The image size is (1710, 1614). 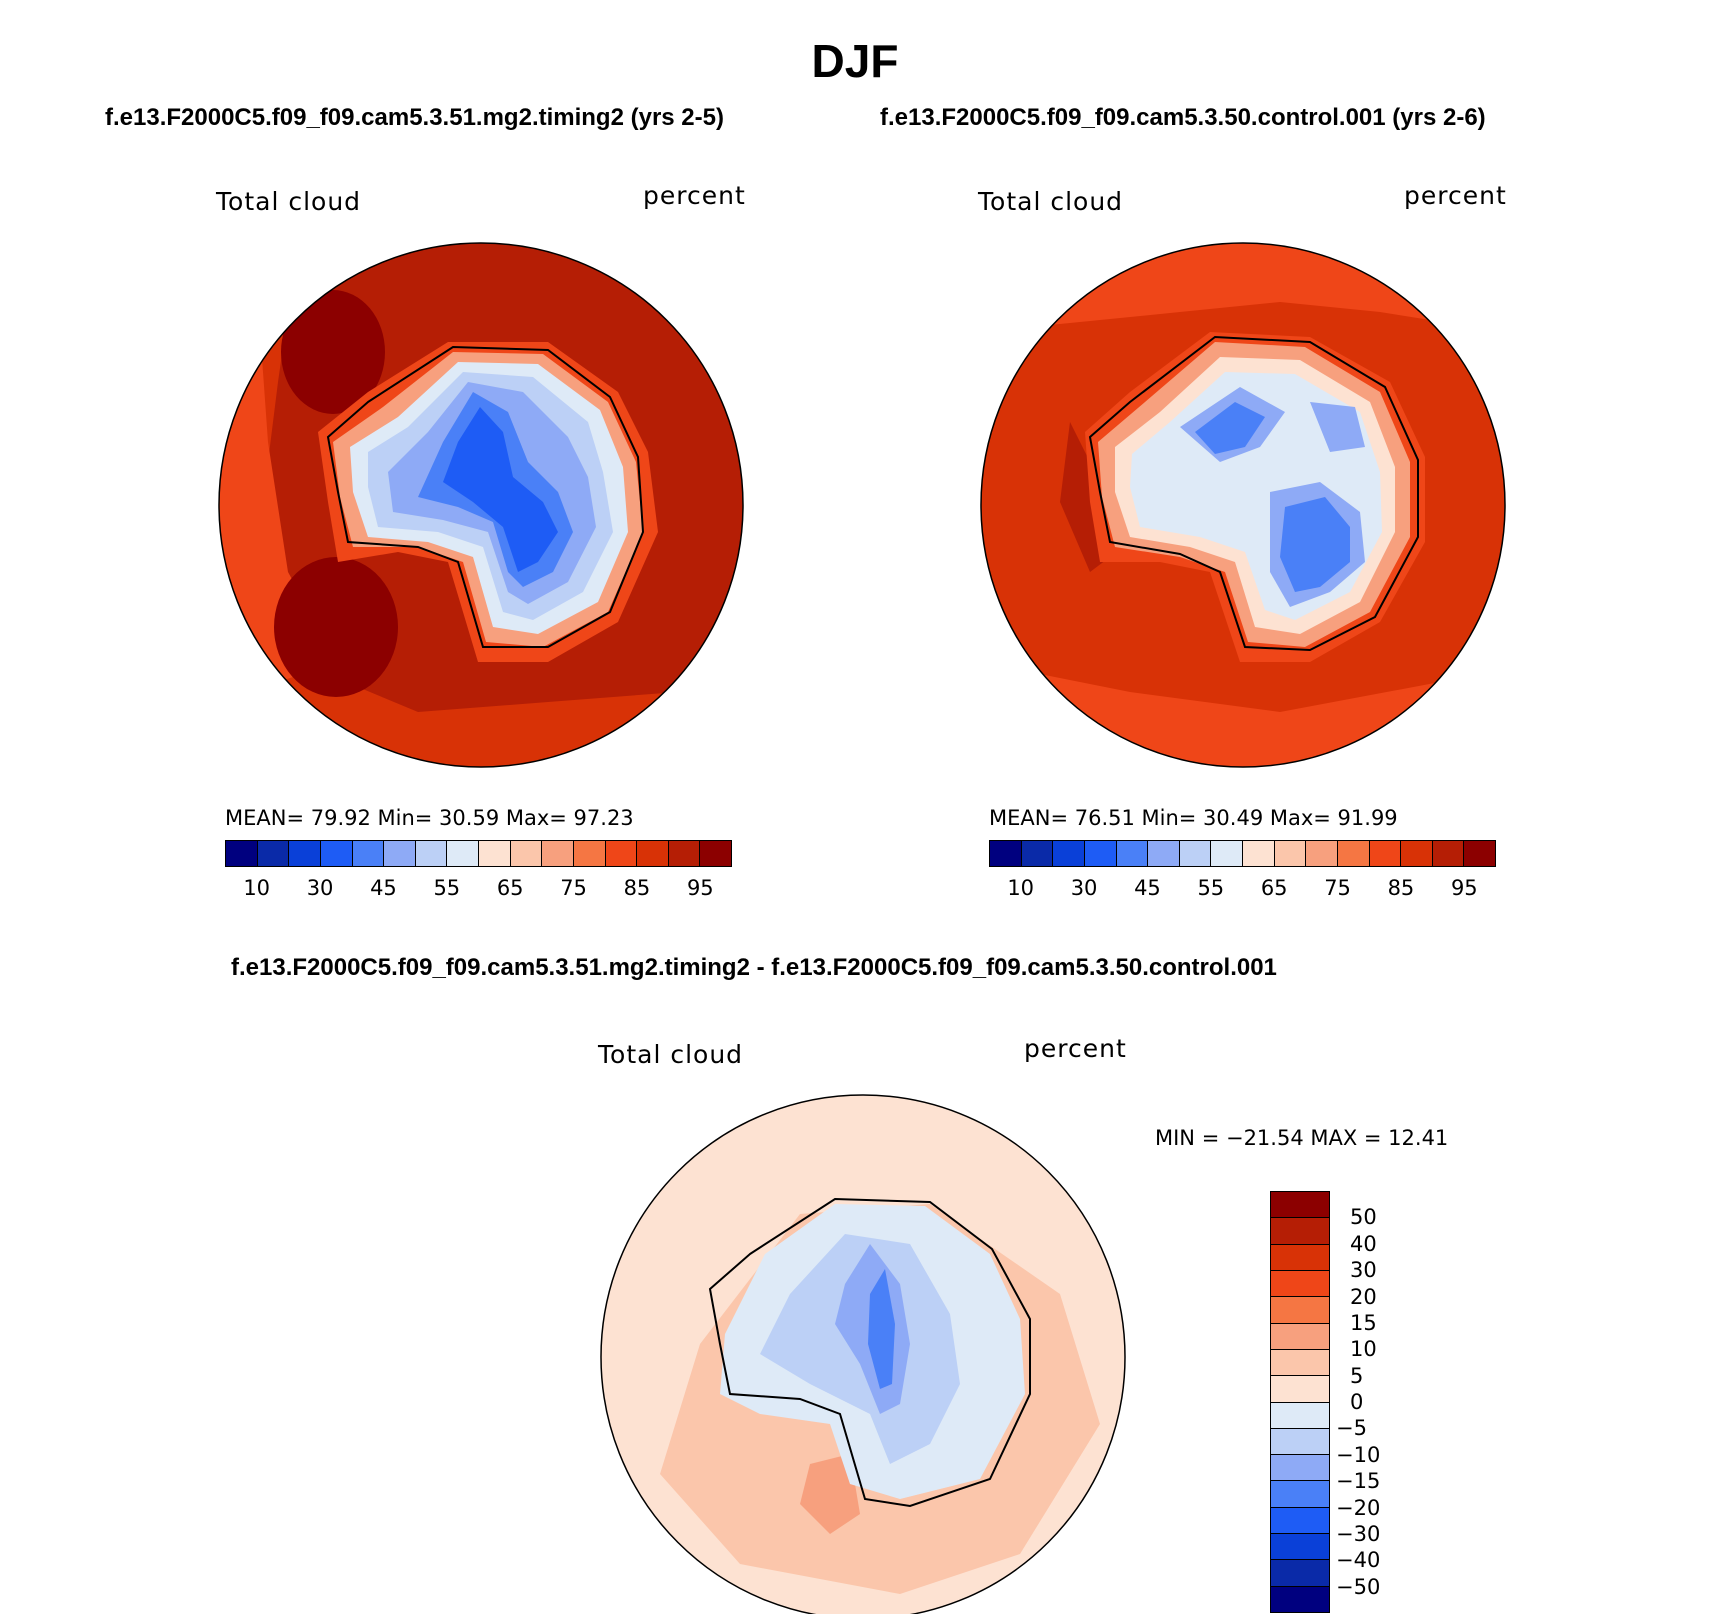 What do you see at coordinates (1358, 1533) in the screenshot?
I see `colorbar-tick-label: −30` at bounding box center [1358, 1533].